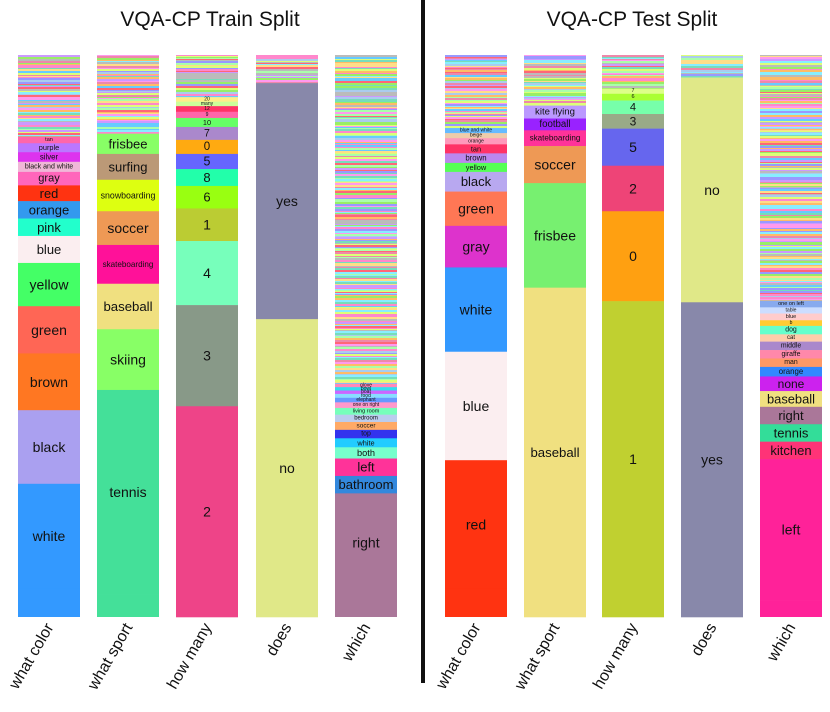  I want to click on segment-skateboarding: skateboarding, so click(128, 264).